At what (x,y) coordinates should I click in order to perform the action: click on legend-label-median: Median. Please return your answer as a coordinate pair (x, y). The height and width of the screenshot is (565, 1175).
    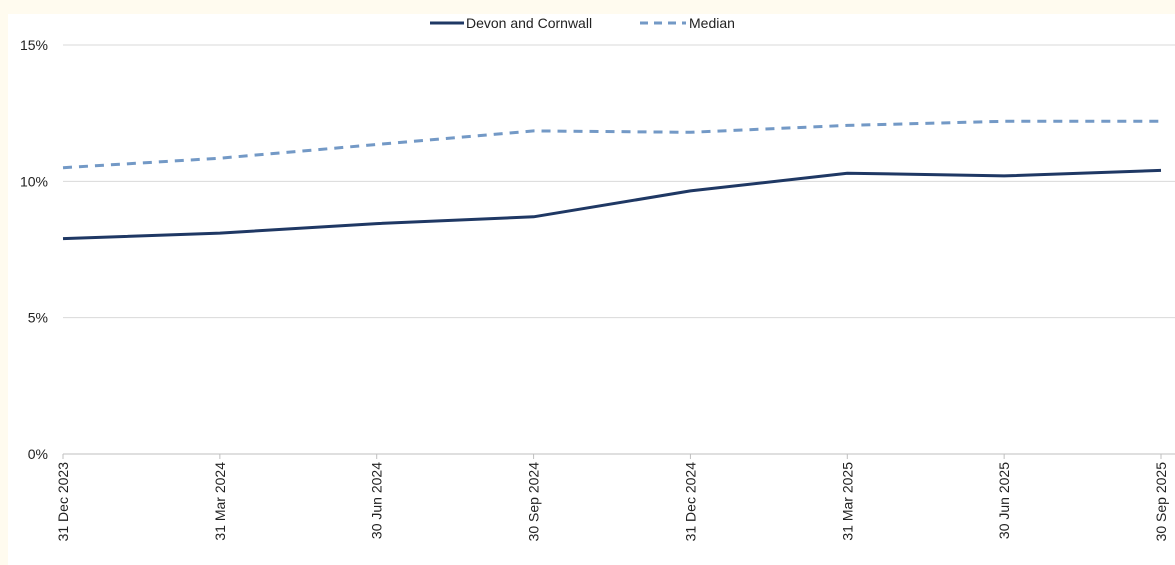
    Looking at the image, I should click on (712, 23).